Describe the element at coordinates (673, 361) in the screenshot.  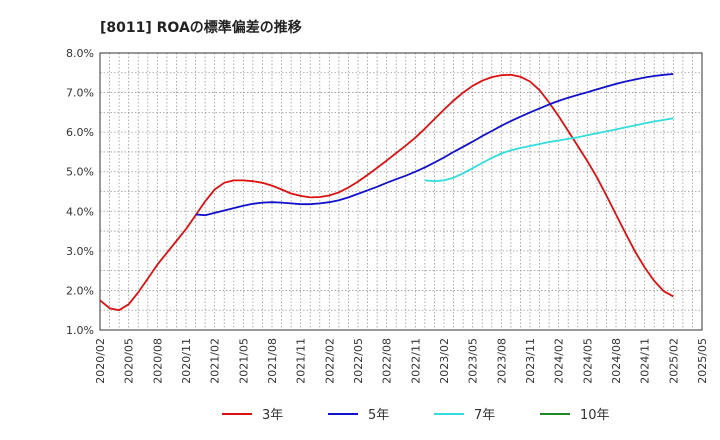
I see `x-tick-label: 2025/02` at that location.